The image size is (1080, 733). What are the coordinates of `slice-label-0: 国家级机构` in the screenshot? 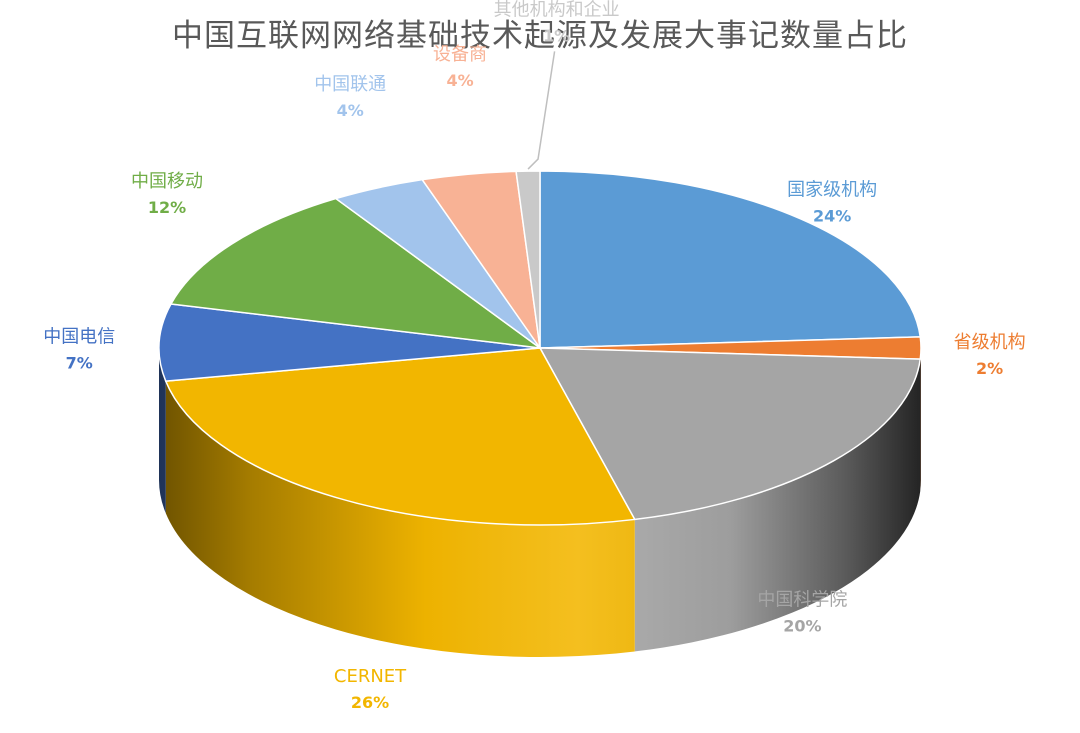 It's located at (832, 190).